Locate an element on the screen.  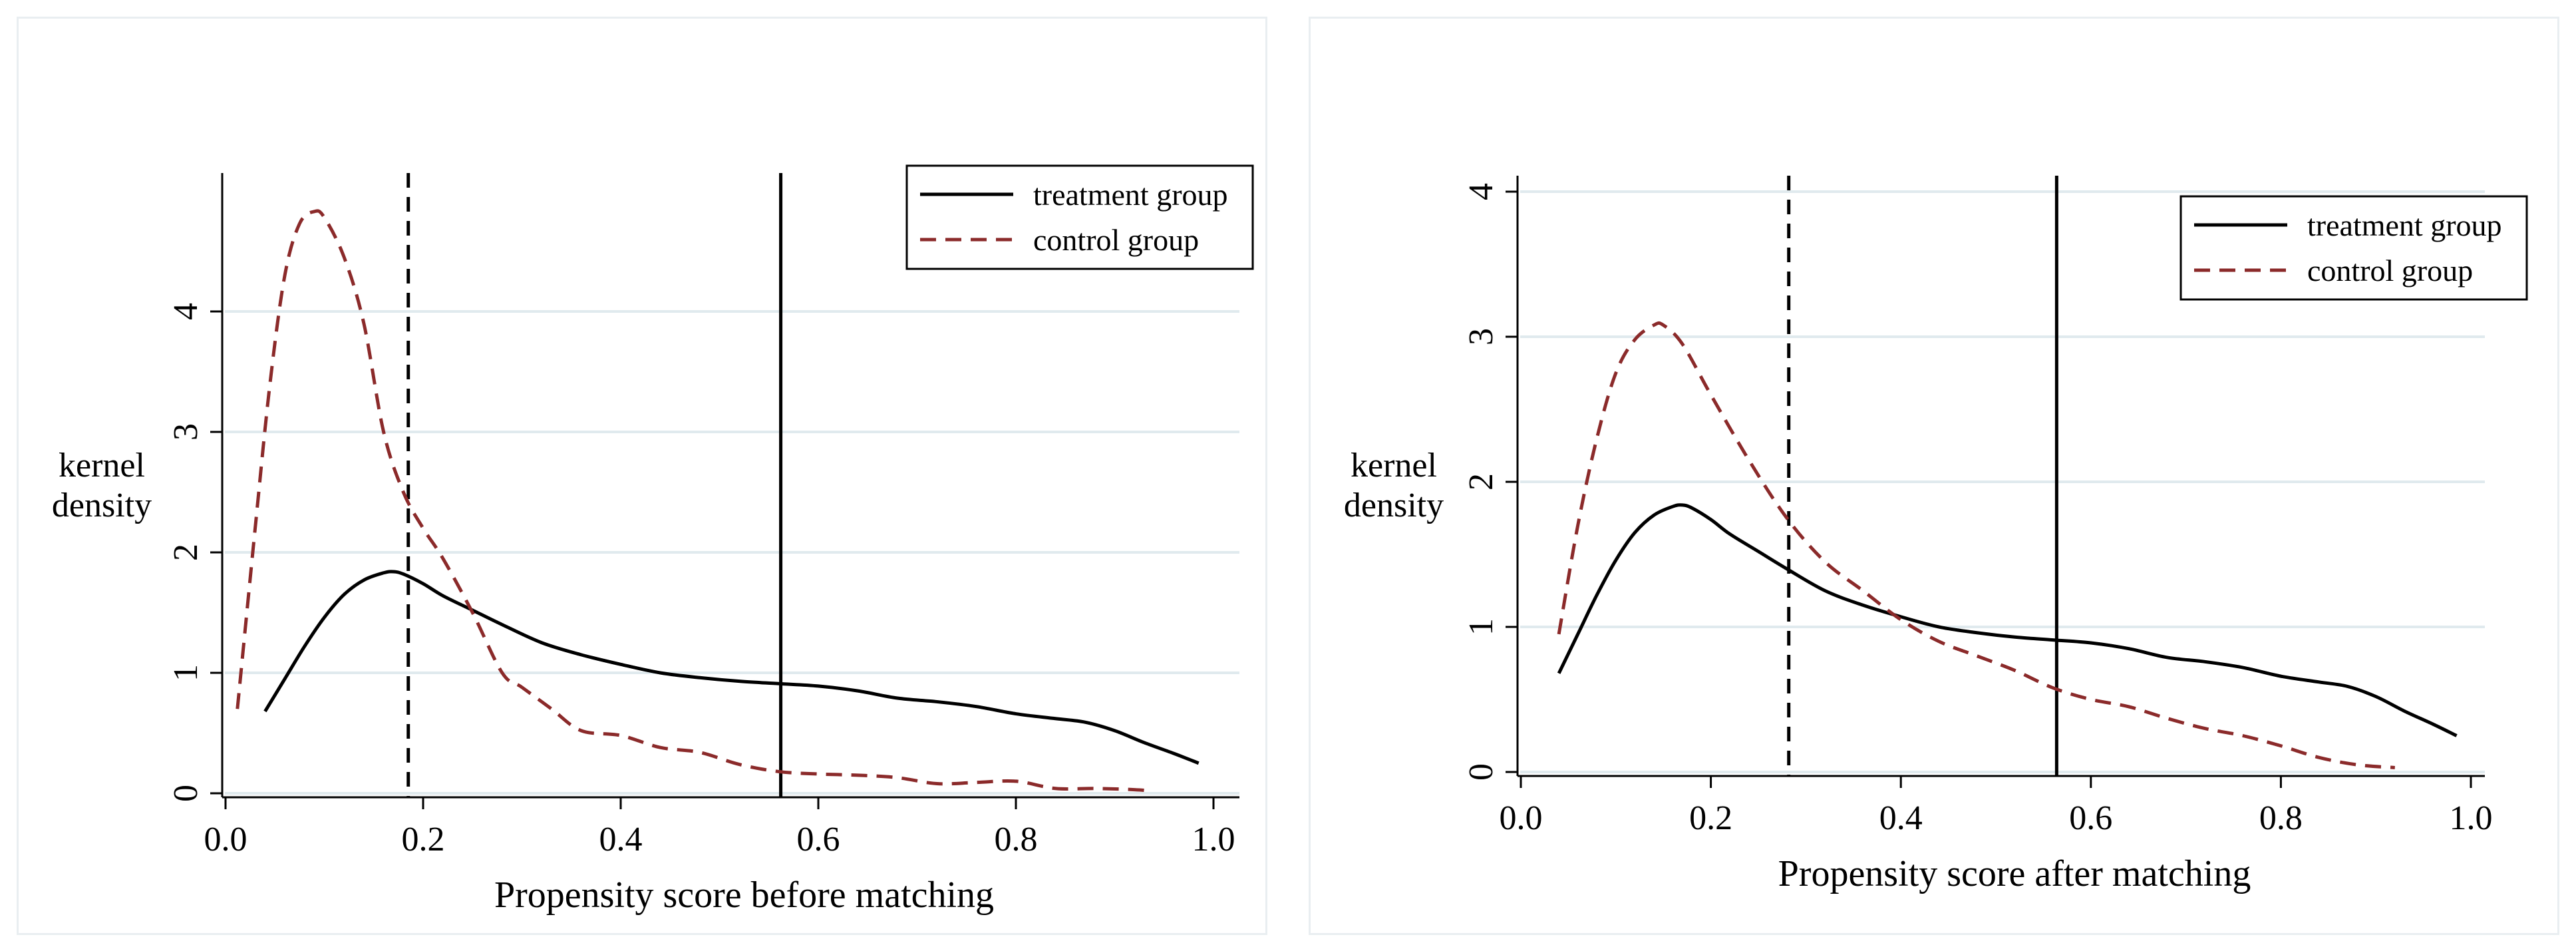
x-axis-label: Propensity score after matching is located at coordinates (2014, 873).